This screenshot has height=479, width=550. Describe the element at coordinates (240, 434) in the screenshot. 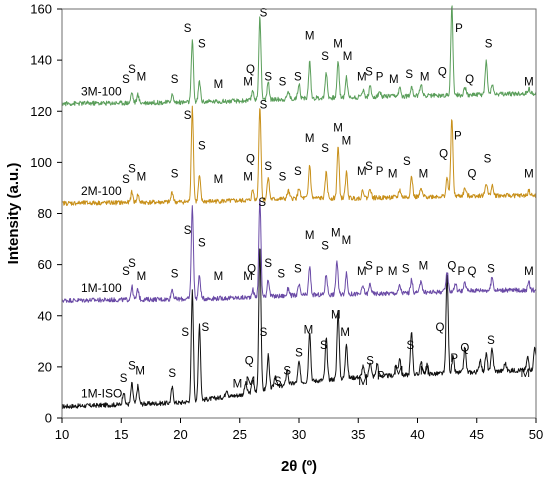

I see `x-tick-label: 25` at that location.